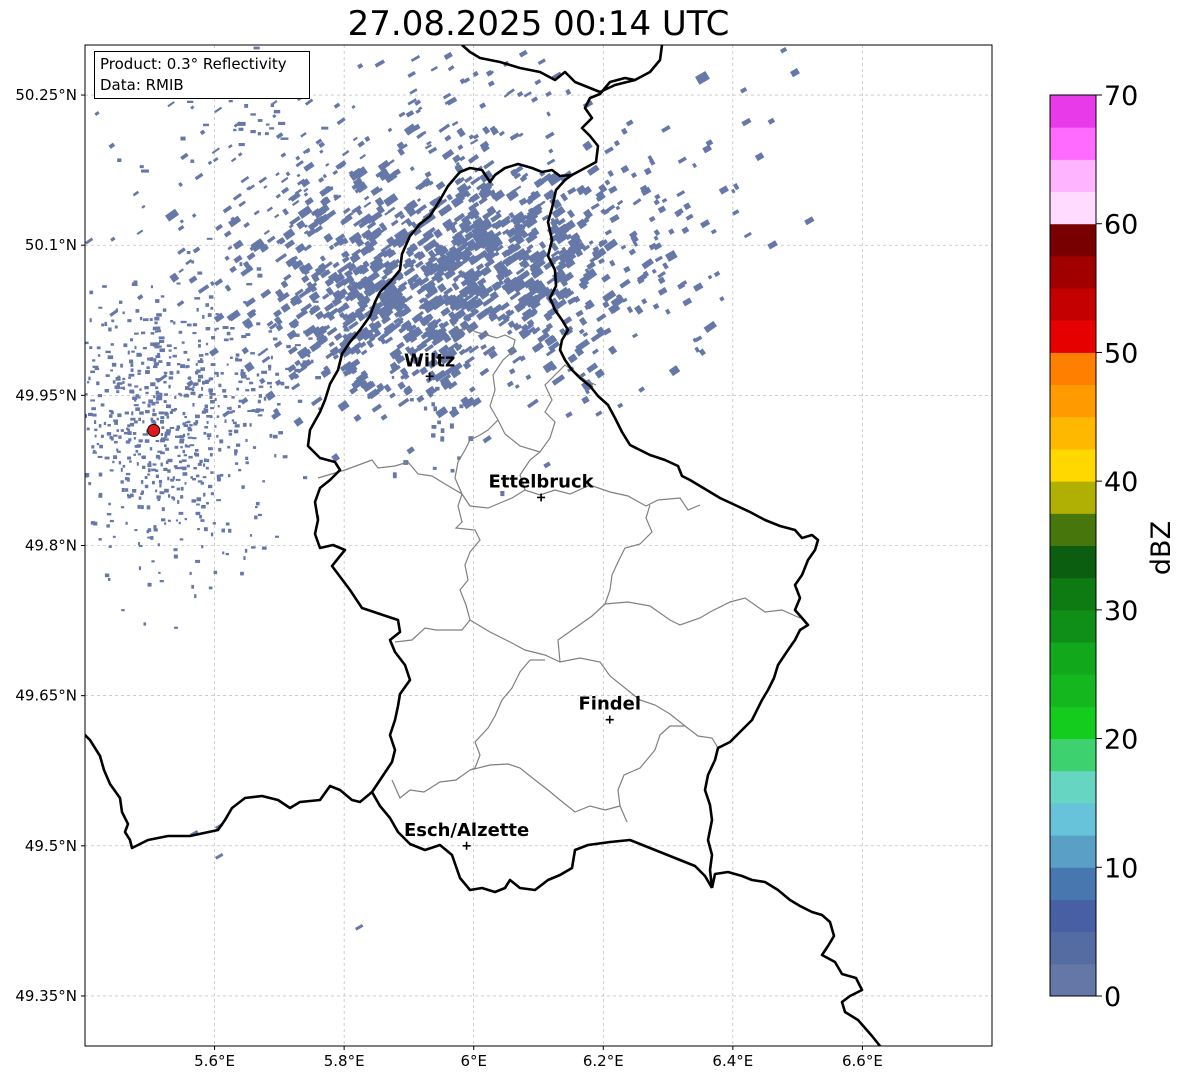 This screenshot has width=1184, height=1081. I want to click on lon-tick-label: 6.4°E, so click(732, 1061).